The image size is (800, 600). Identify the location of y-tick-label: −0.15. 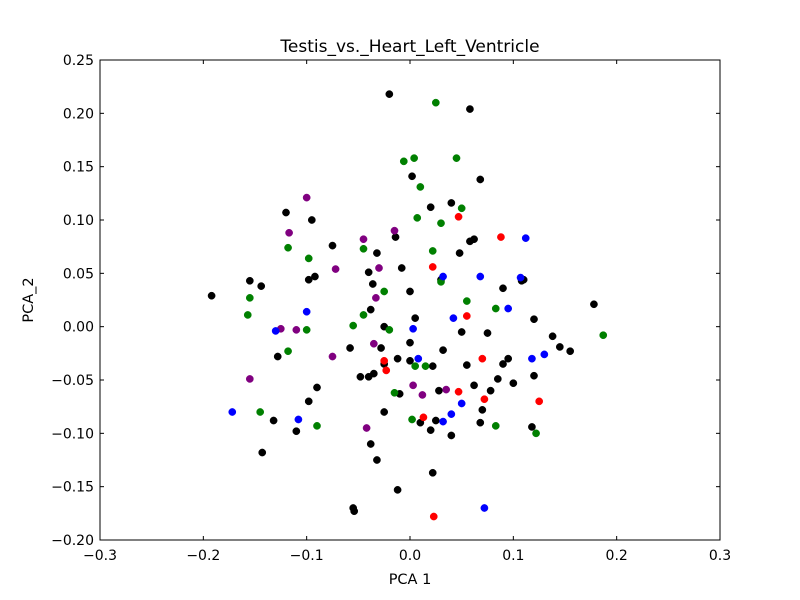
(72, 488).